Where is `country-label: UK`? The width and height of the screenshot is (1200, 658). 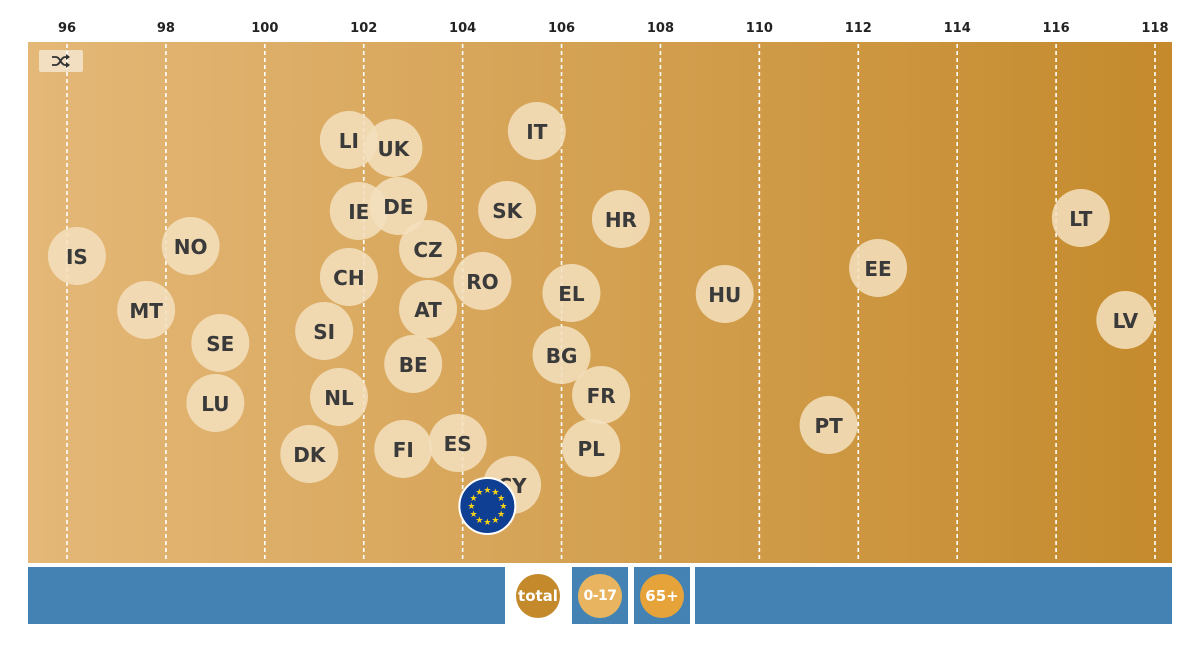 country-label: UK is located at coordinates (394, 149).